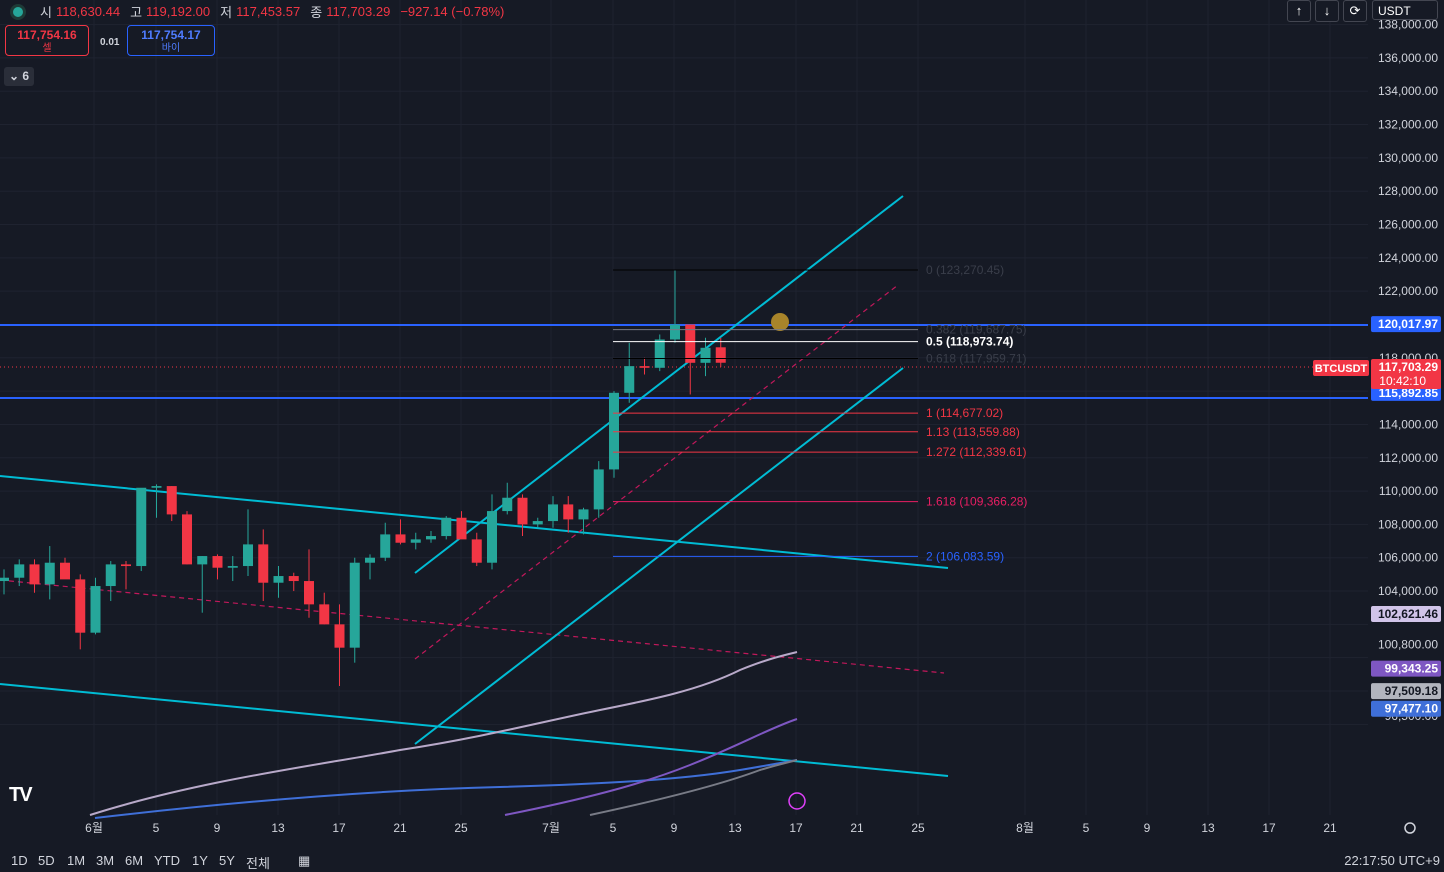  I want to click on low-label: 저, so click(226, 12).